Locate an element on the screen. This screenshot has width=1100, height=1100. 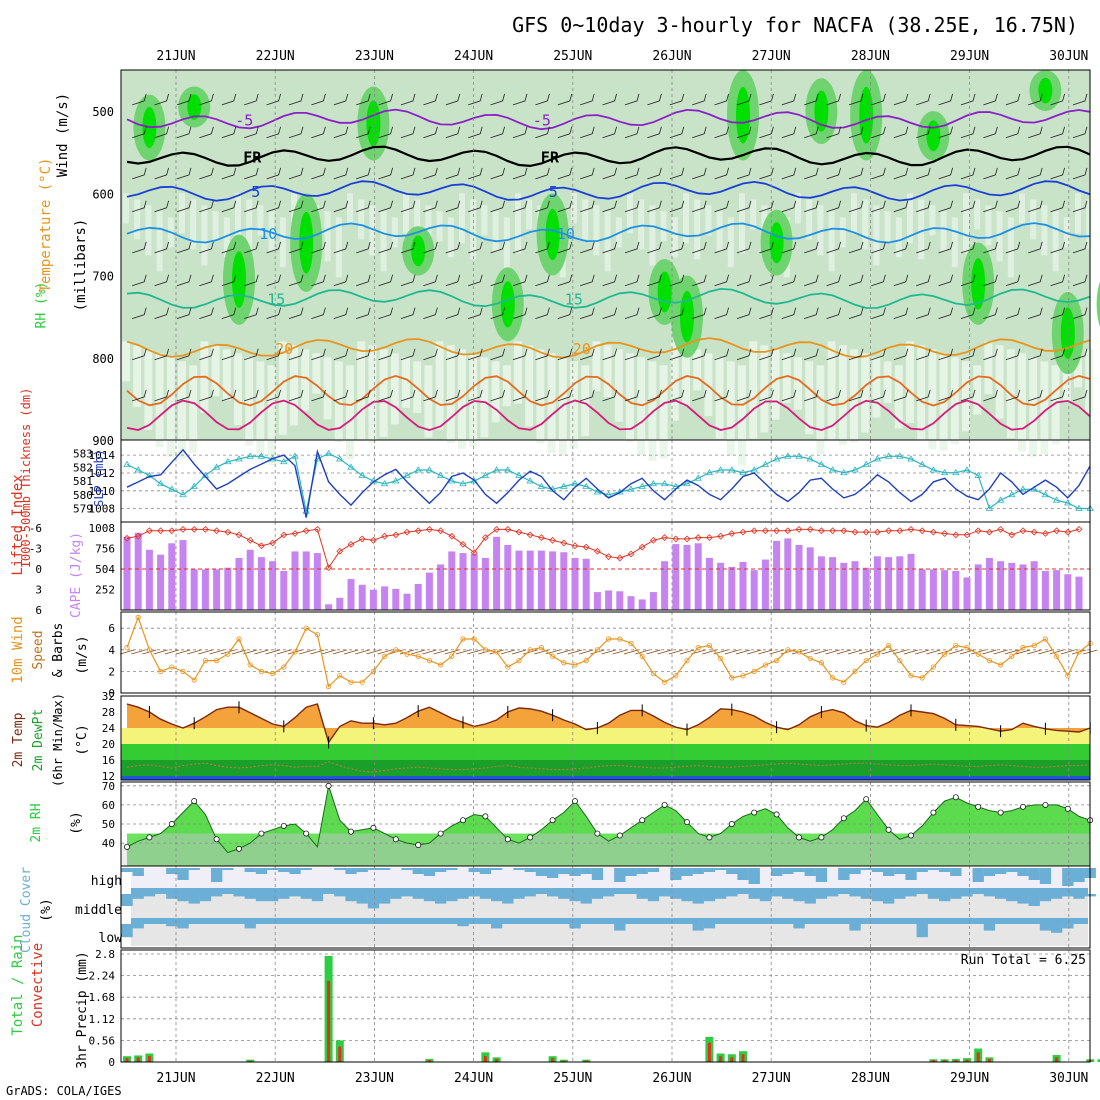
wind-units-label: (m/s) is located at coordinates (82, 654).